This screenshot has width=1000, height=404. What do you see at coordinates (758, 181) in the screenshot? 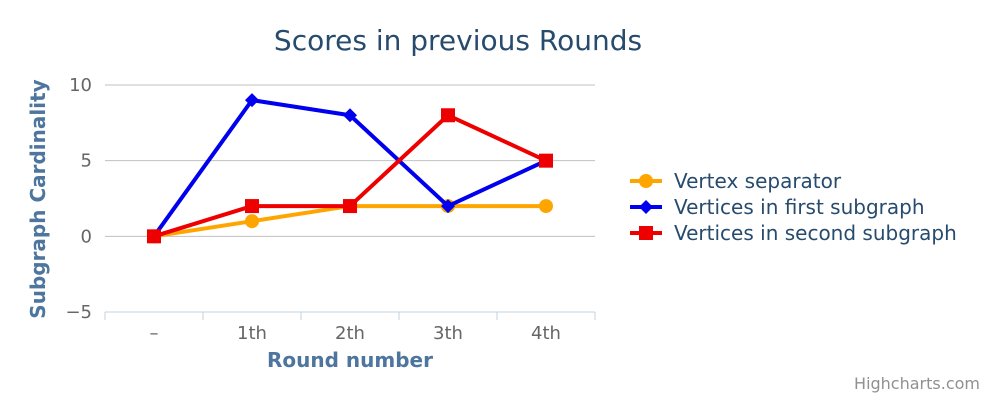
I see `legend-label: Vertex separator` at bounding box center [758, 181].